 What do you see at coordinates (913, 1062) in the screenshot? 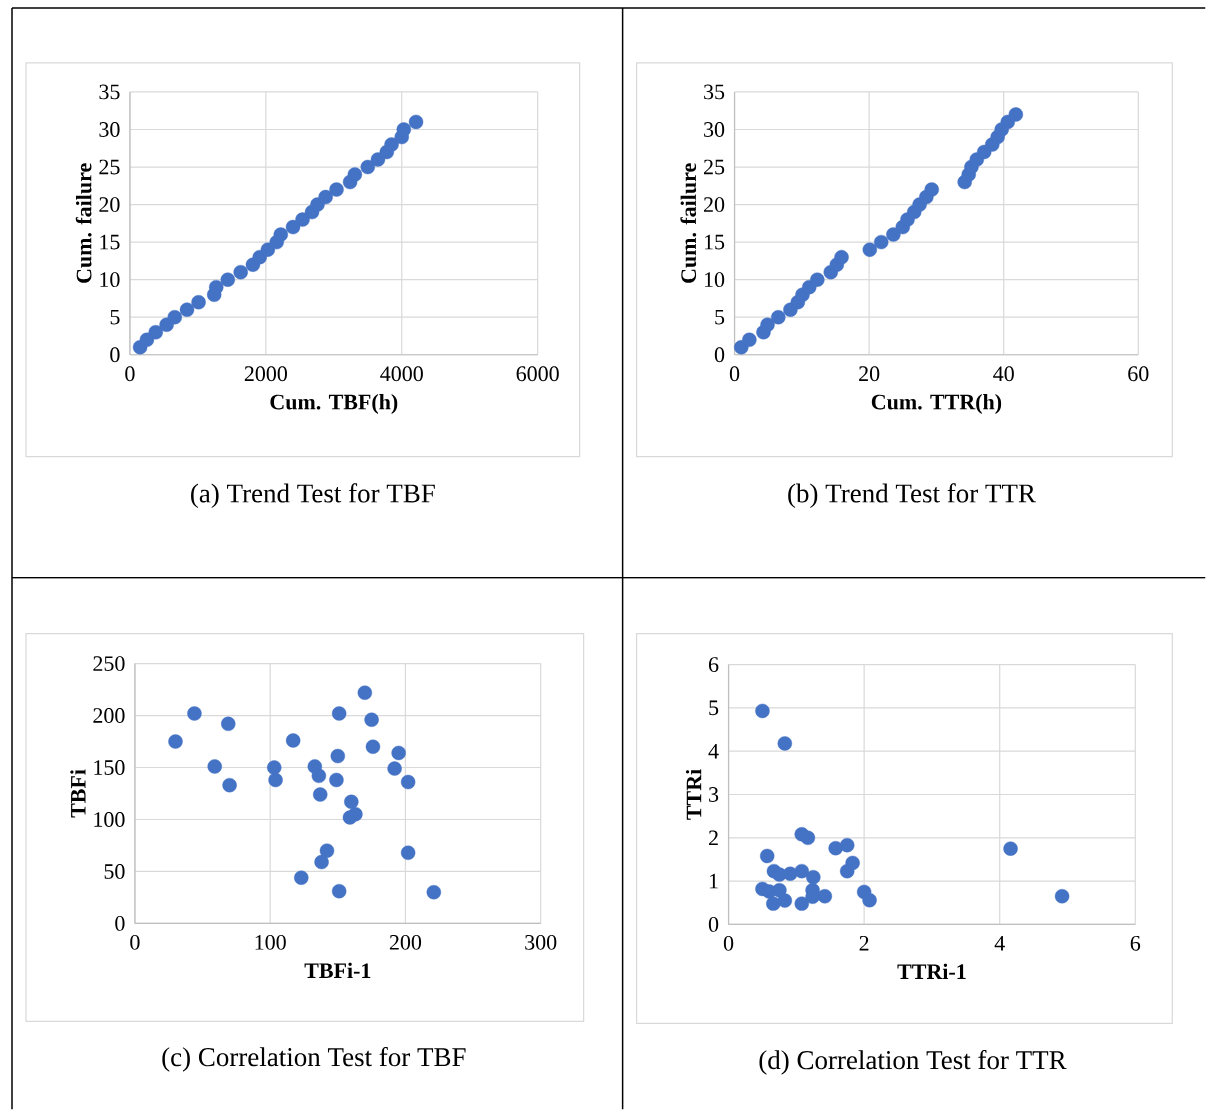
I see `text: (d) Correlation Test for TTR` at bounding box center [913, 1062].